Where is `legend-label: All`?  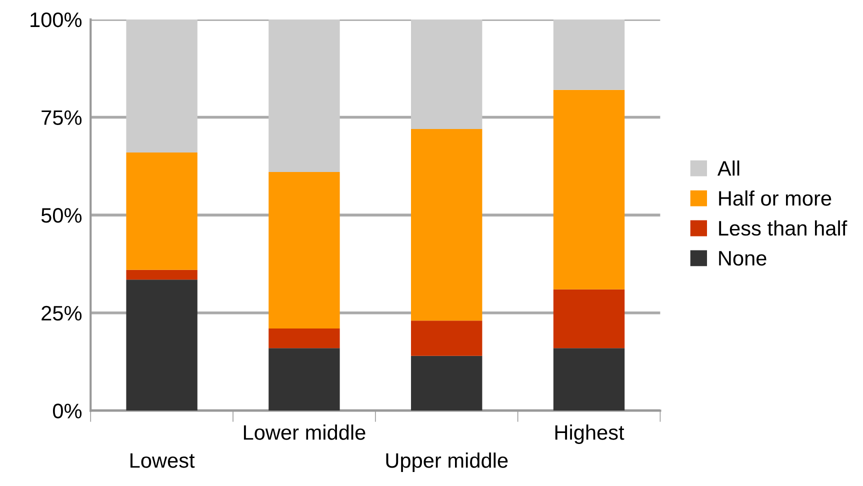 legend-label: All is located at coordinates (728, 168).